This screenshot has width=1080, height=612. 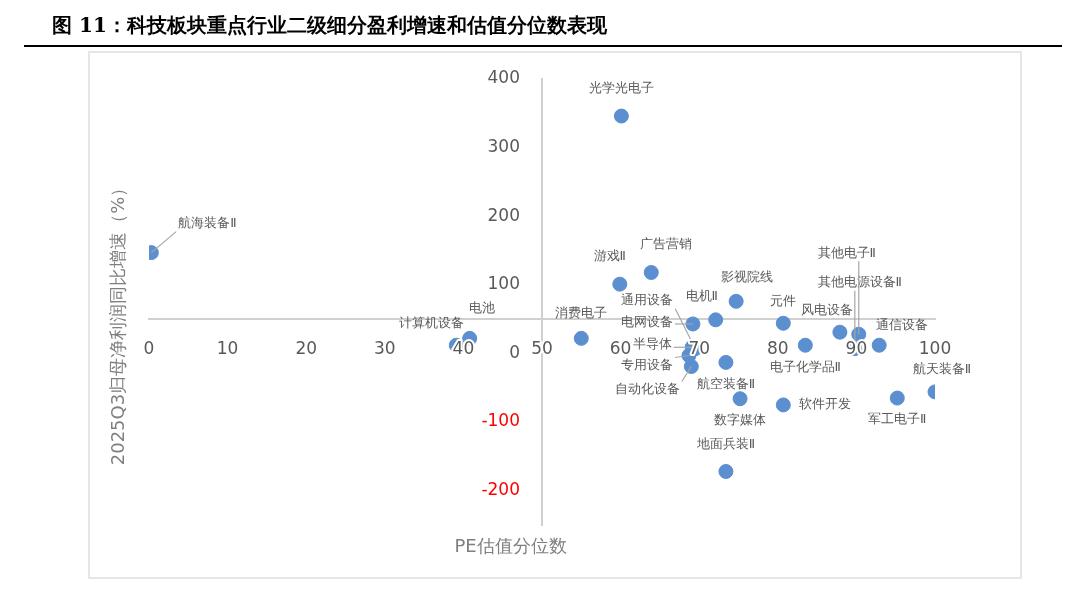 What do you see at coordinates (646, 364) in the screenshot?
I see `data-label: 专用设备` at bounding box center [646, 364].